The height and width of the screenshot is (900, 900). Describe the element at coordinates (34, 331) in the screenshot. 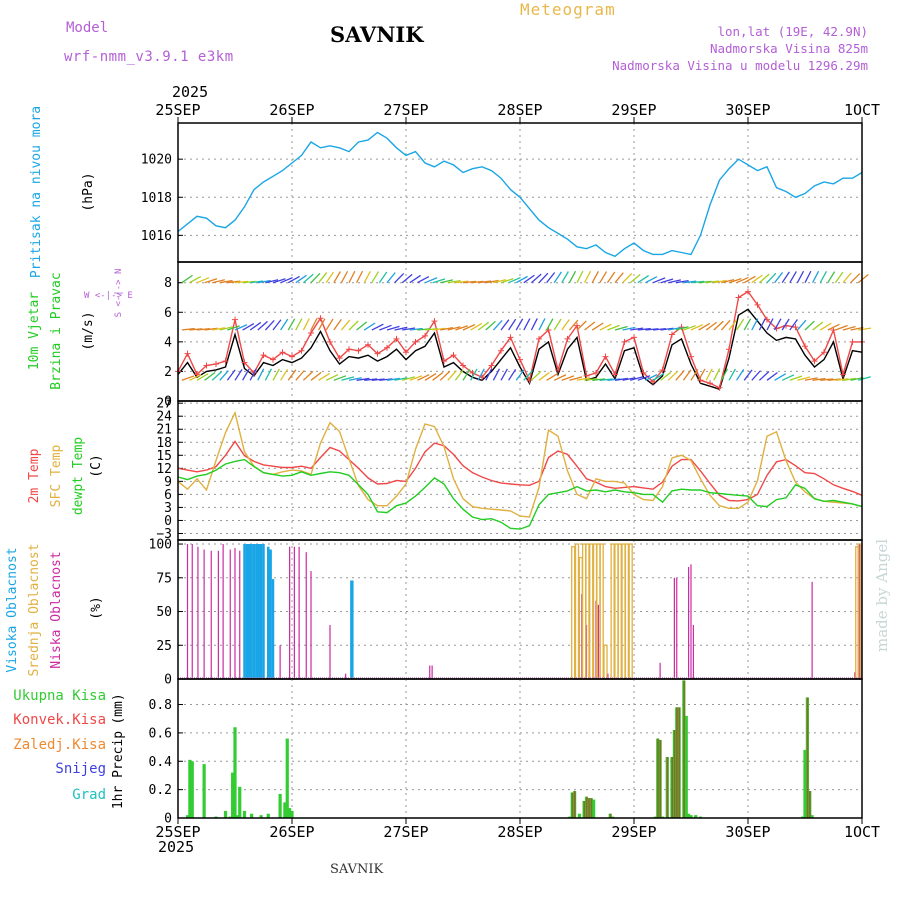

I see `wind-axis-label-line1: 10m Vjetar` at that location.